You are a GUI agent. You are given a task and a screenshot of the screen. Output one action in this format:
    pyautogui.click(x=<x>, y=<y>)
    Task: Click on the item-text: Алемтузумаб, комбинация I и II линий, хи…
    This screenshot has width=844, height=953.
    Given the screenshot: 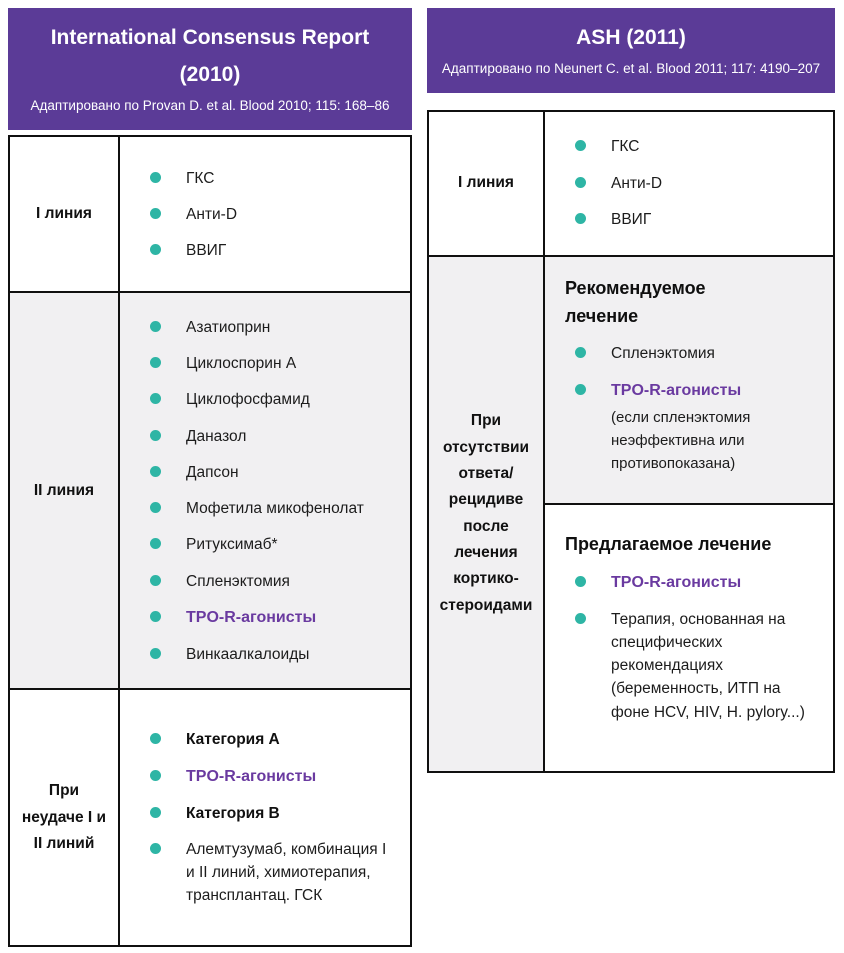 What is the action you would take?
    pyautogui.click(x=286, y=872)
    